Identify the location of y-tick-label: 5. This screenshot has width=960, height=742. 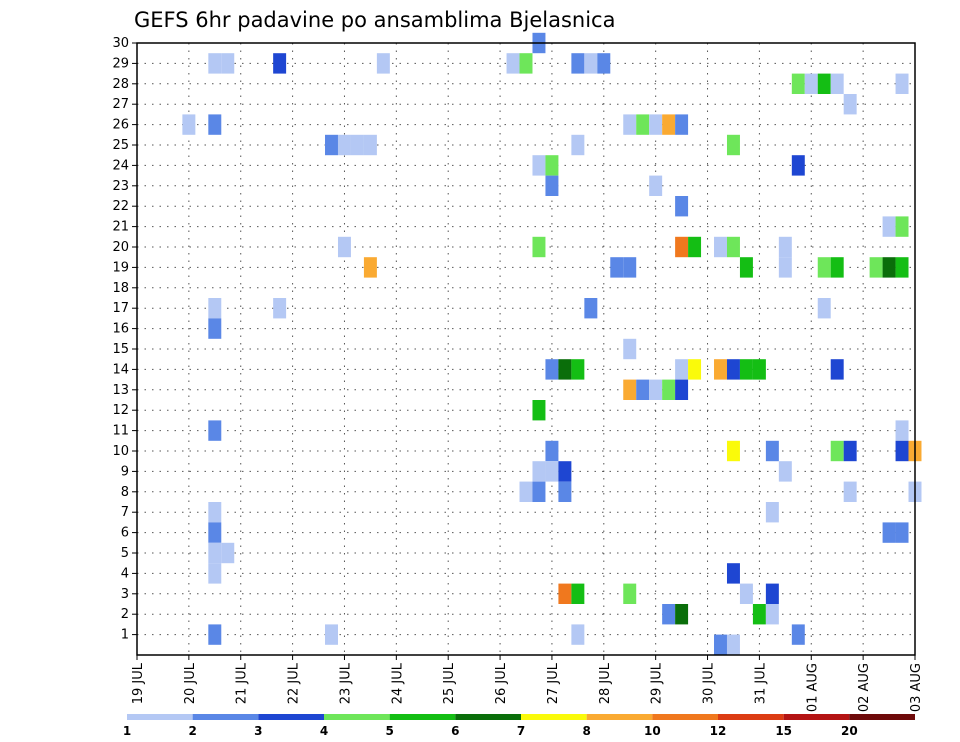
(125, 553).